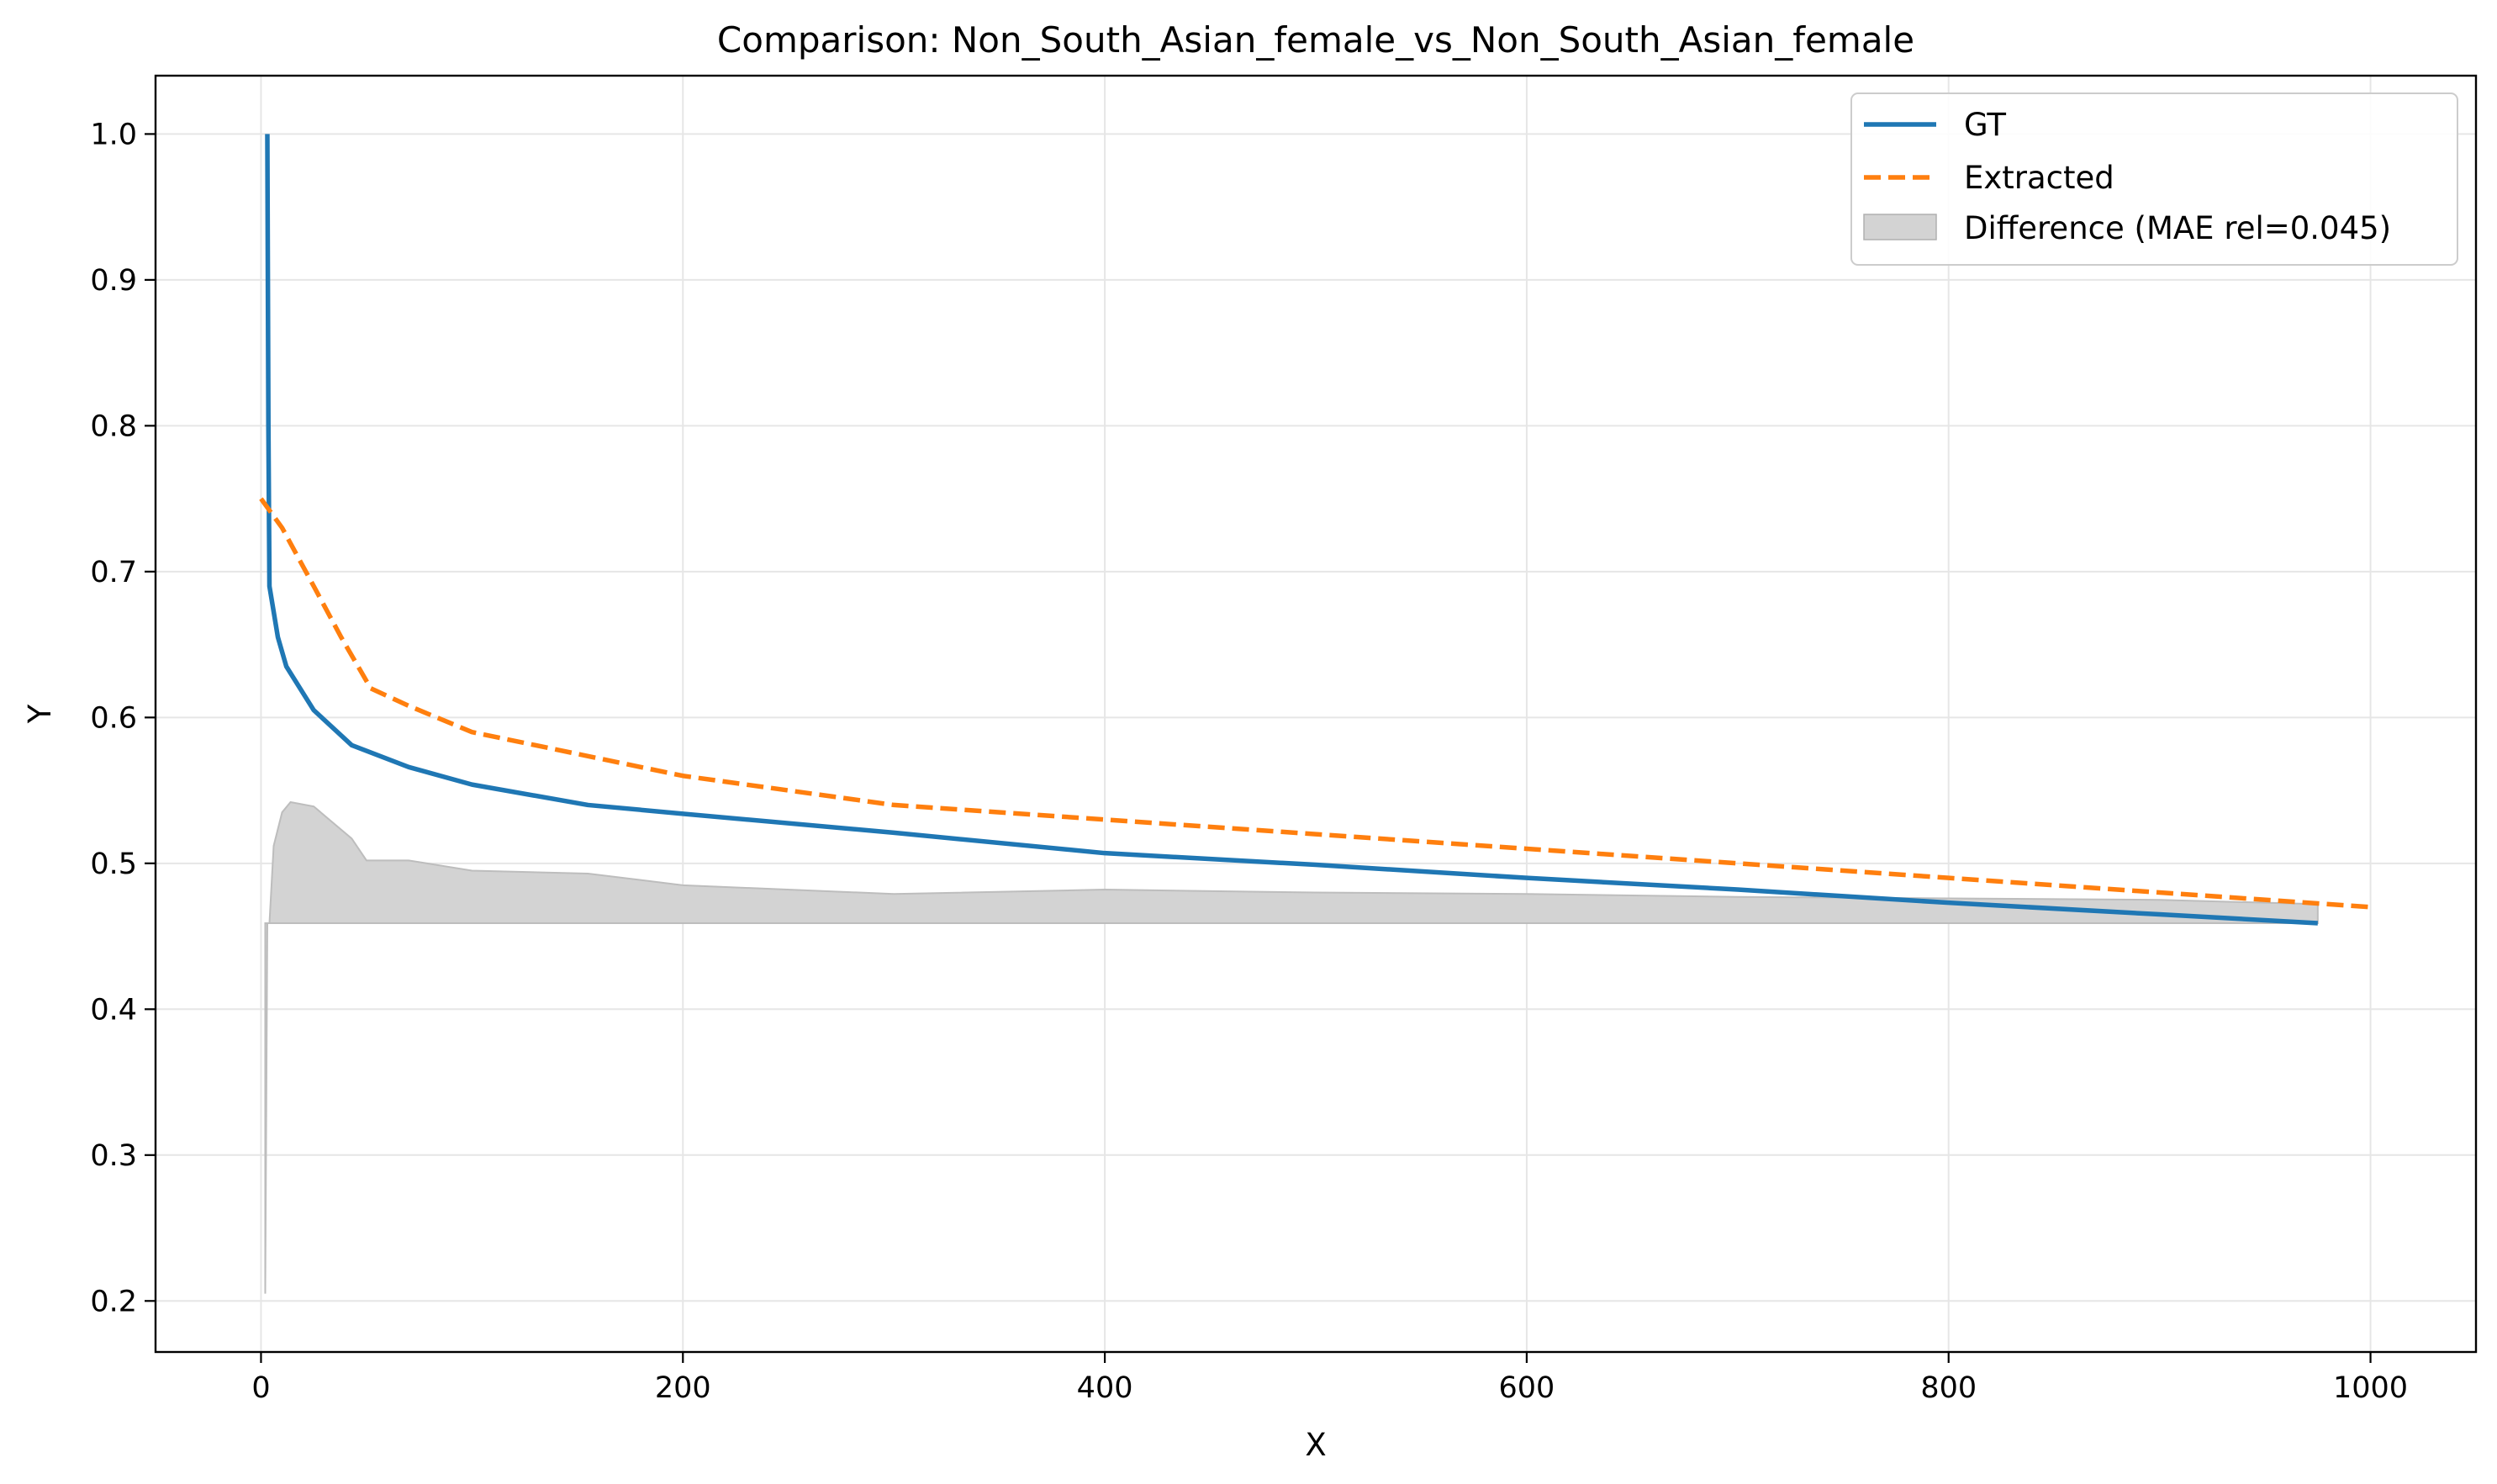 The height and width of the screenshot is (1484, 2497). What do you see at coordinates (113, 426) in the screenshot?
I see `y-tick-label: 0.8` at bounding box center [113, 426].